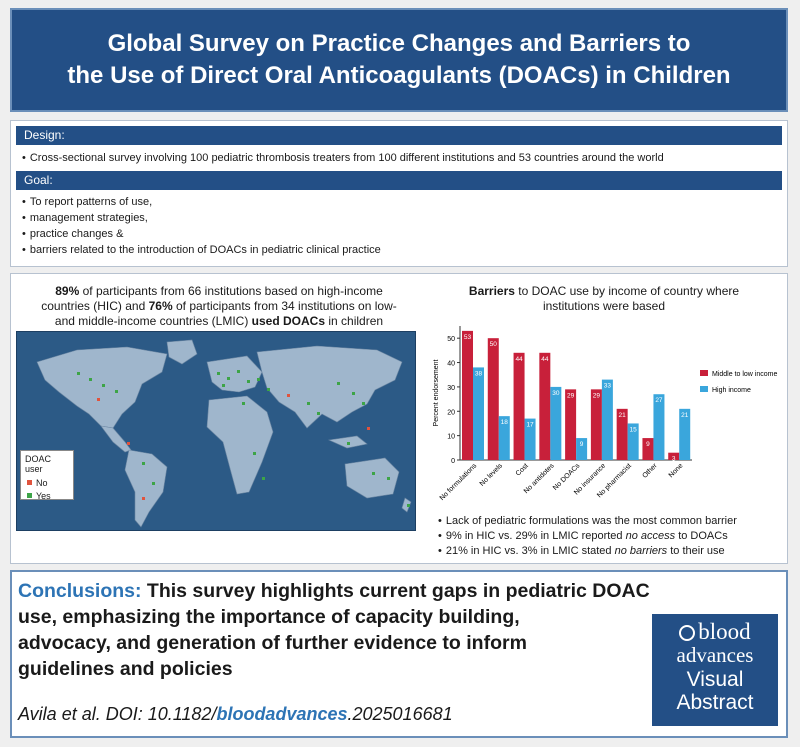 The width and height of the screenshot is (800, 747). I want to click on logo-advances: advances, so click(715, 655).